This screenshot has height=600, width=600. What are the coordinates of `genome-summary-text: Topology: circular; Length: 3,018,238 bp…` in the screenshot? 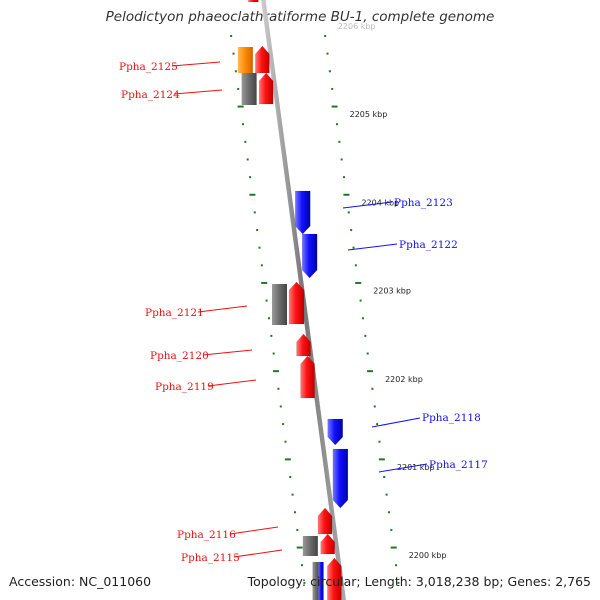 It's located at (419, 581).